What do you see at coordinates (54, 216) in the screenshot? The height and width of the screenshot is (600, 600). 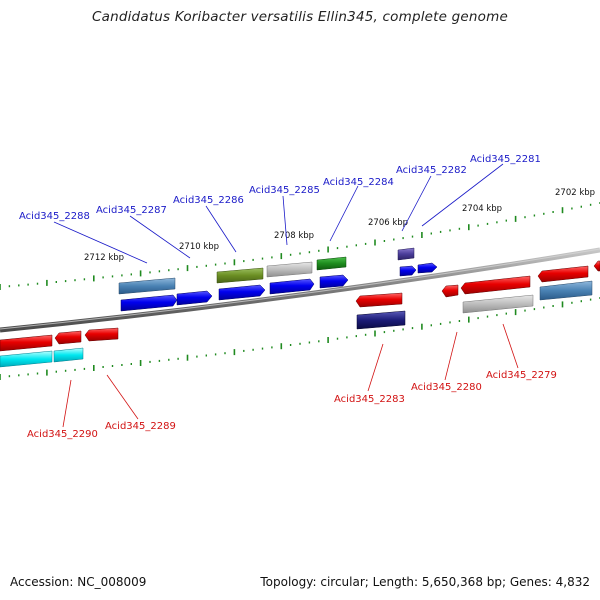 I see `label-acid345-2288: Acid345_2288` at bounding box center [54, 216].